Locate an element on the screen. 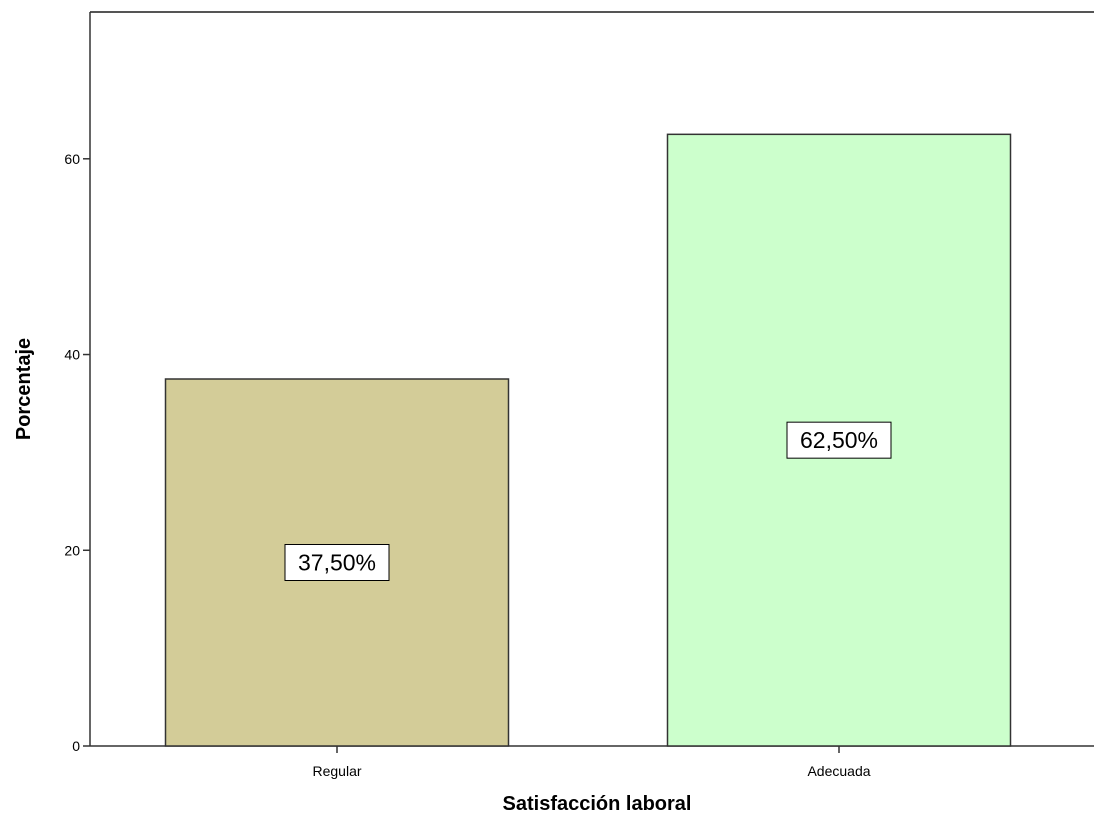  data-label-text: 37,50% is located at coordinates (337, 563).